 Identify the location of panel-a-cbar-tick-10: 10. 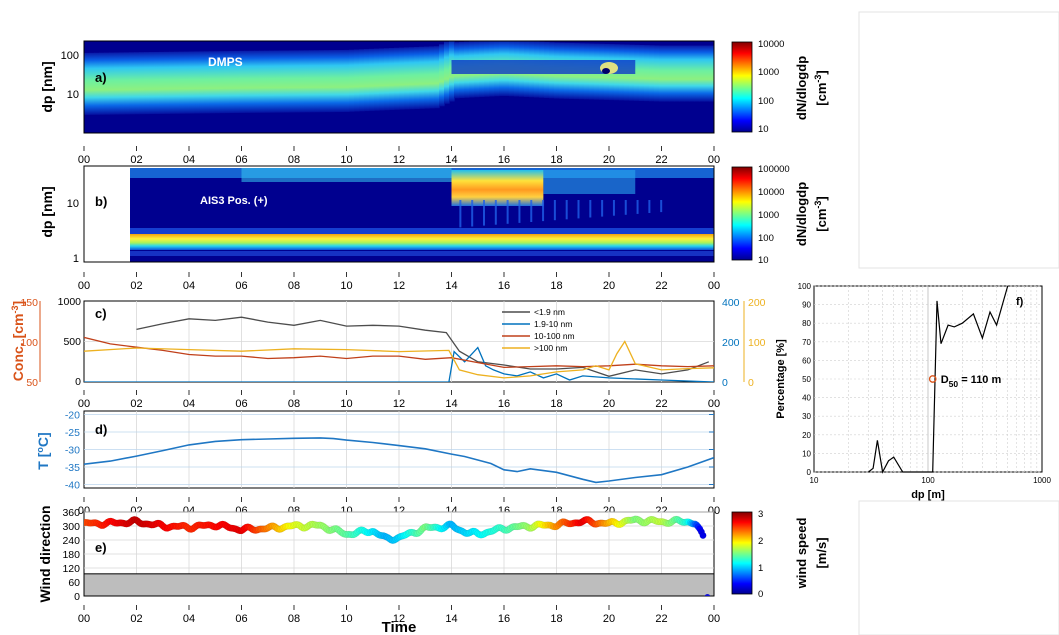
(763, 129).